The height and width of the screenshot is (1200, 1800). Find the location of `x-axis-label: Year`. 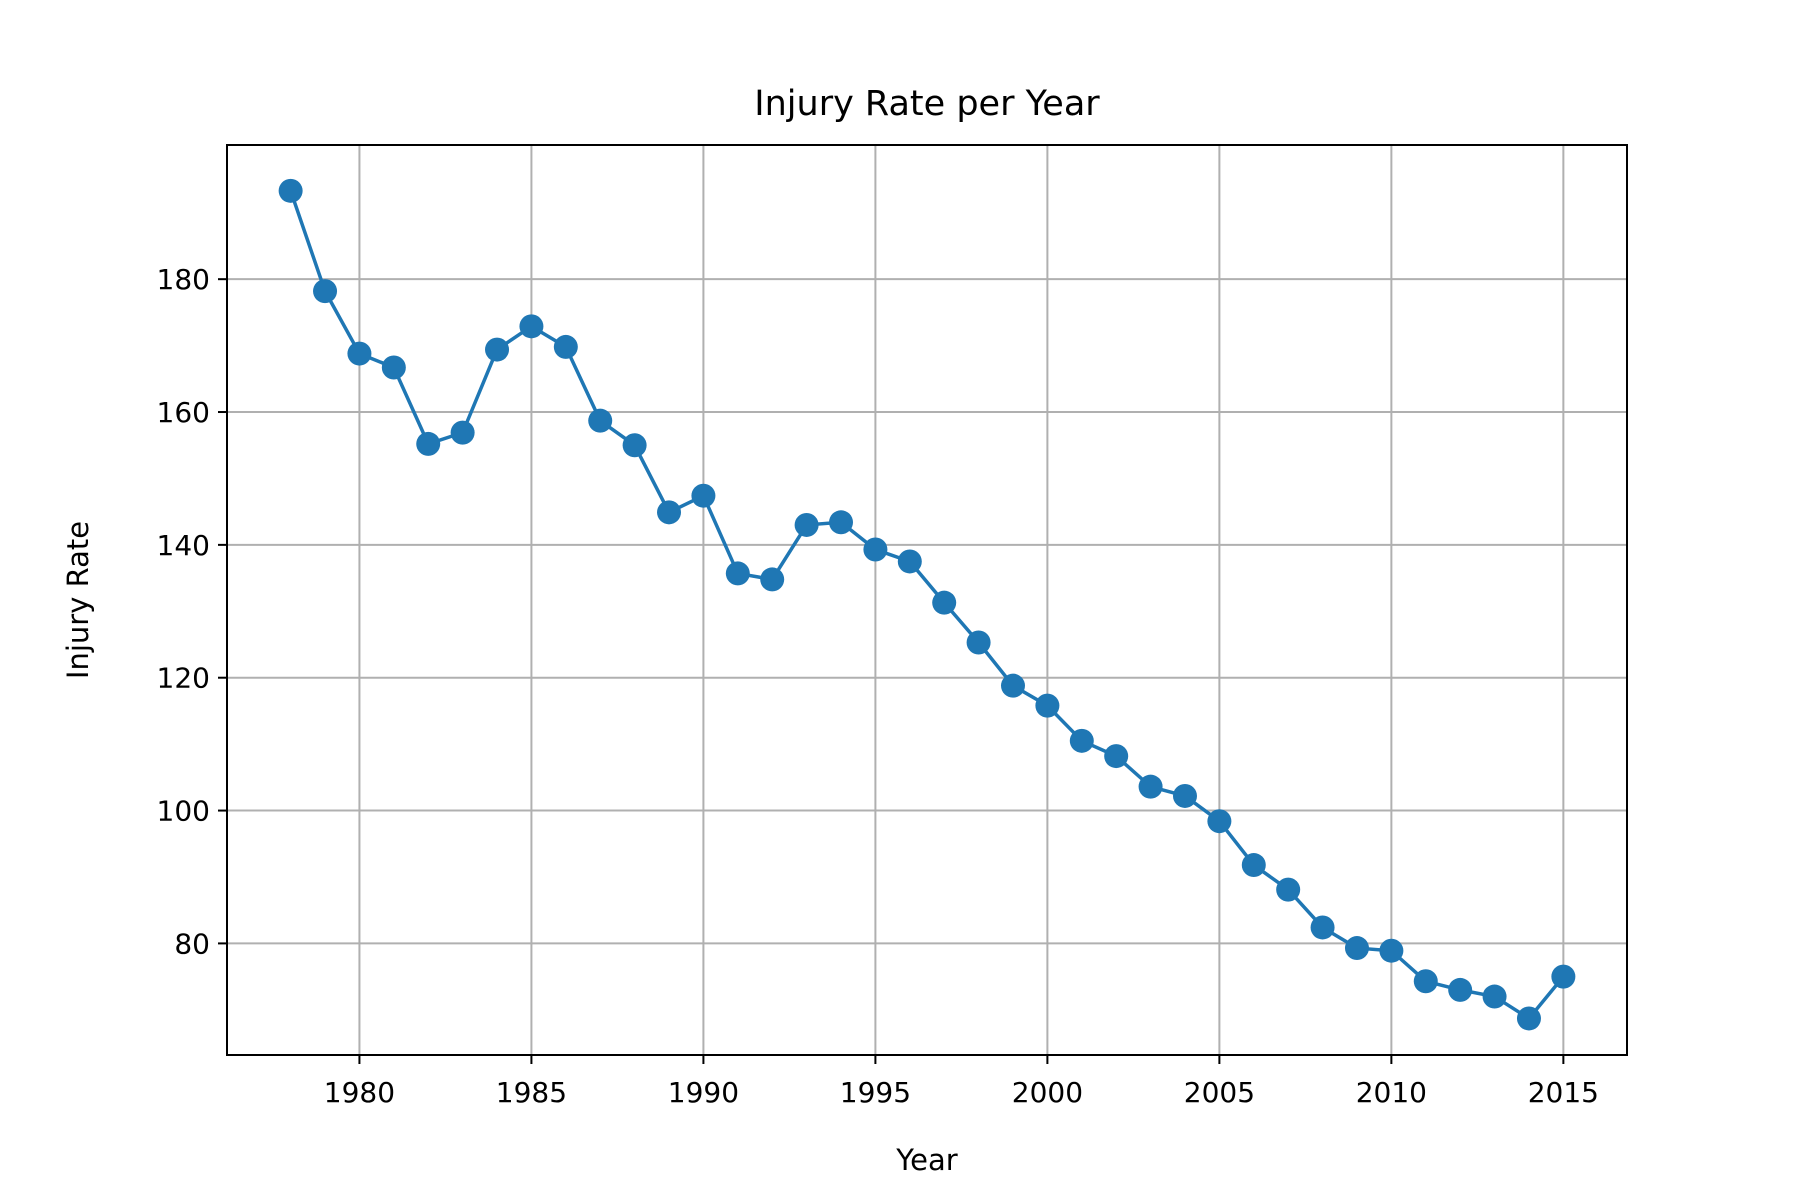

x-axis-label: Year is located at coordinates (926, 1160).